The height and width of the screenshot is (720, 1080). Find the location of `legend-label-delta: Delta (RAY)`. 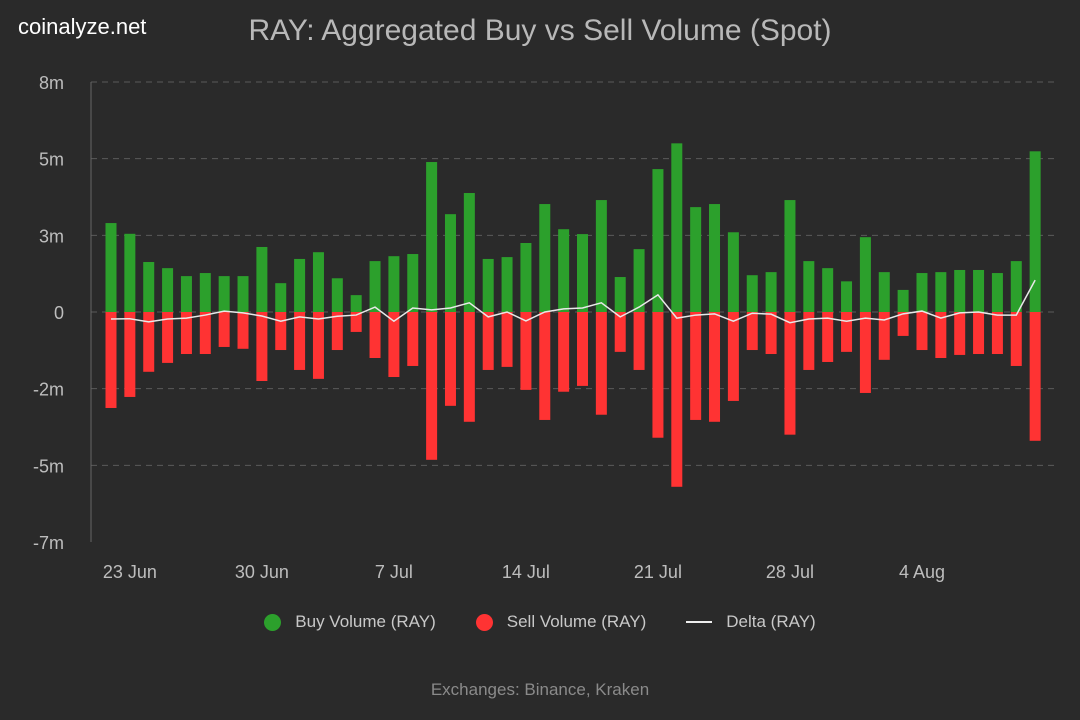

legend-label-delta: Delta (RAY) is located at coordinates (771, 621).